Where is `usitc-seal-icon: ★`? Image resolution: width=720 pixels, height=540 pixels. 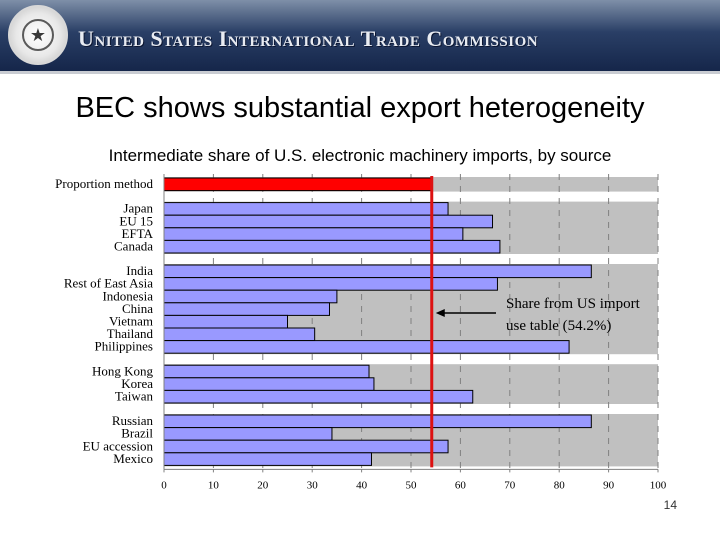
usitc-seal-icon: ★ is located at coordinates (38, 35).